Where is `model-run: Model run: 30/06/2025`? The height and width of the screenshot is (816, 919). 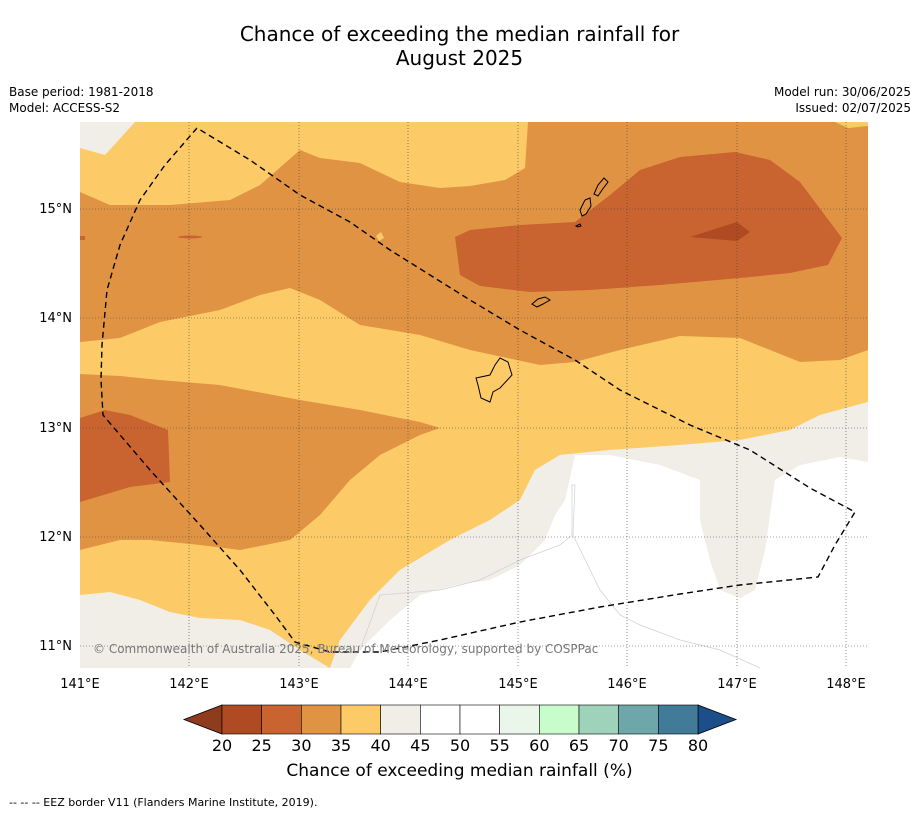
model-run: Model run: 30/06/2025 is located at coordinates (842, 92).